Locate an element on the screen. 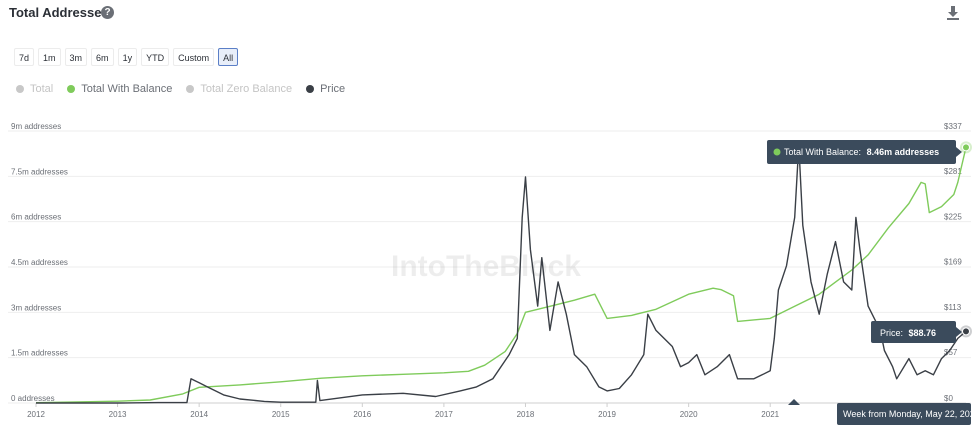 The width and height of the screenshot is (979, 435). legend-item-total-with-balance: Total With Balance is located at coordinates (119, 89).